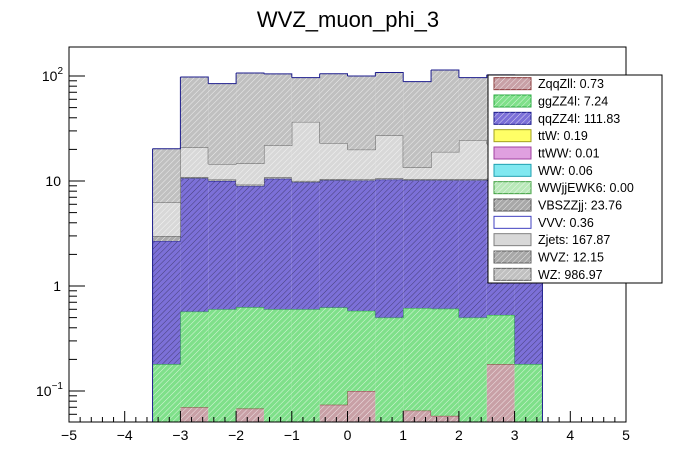 The height and width of the screenshot is (472, 696). I want to click on legend-label: WWjjEWK6: 0.00, so click(586, 188).